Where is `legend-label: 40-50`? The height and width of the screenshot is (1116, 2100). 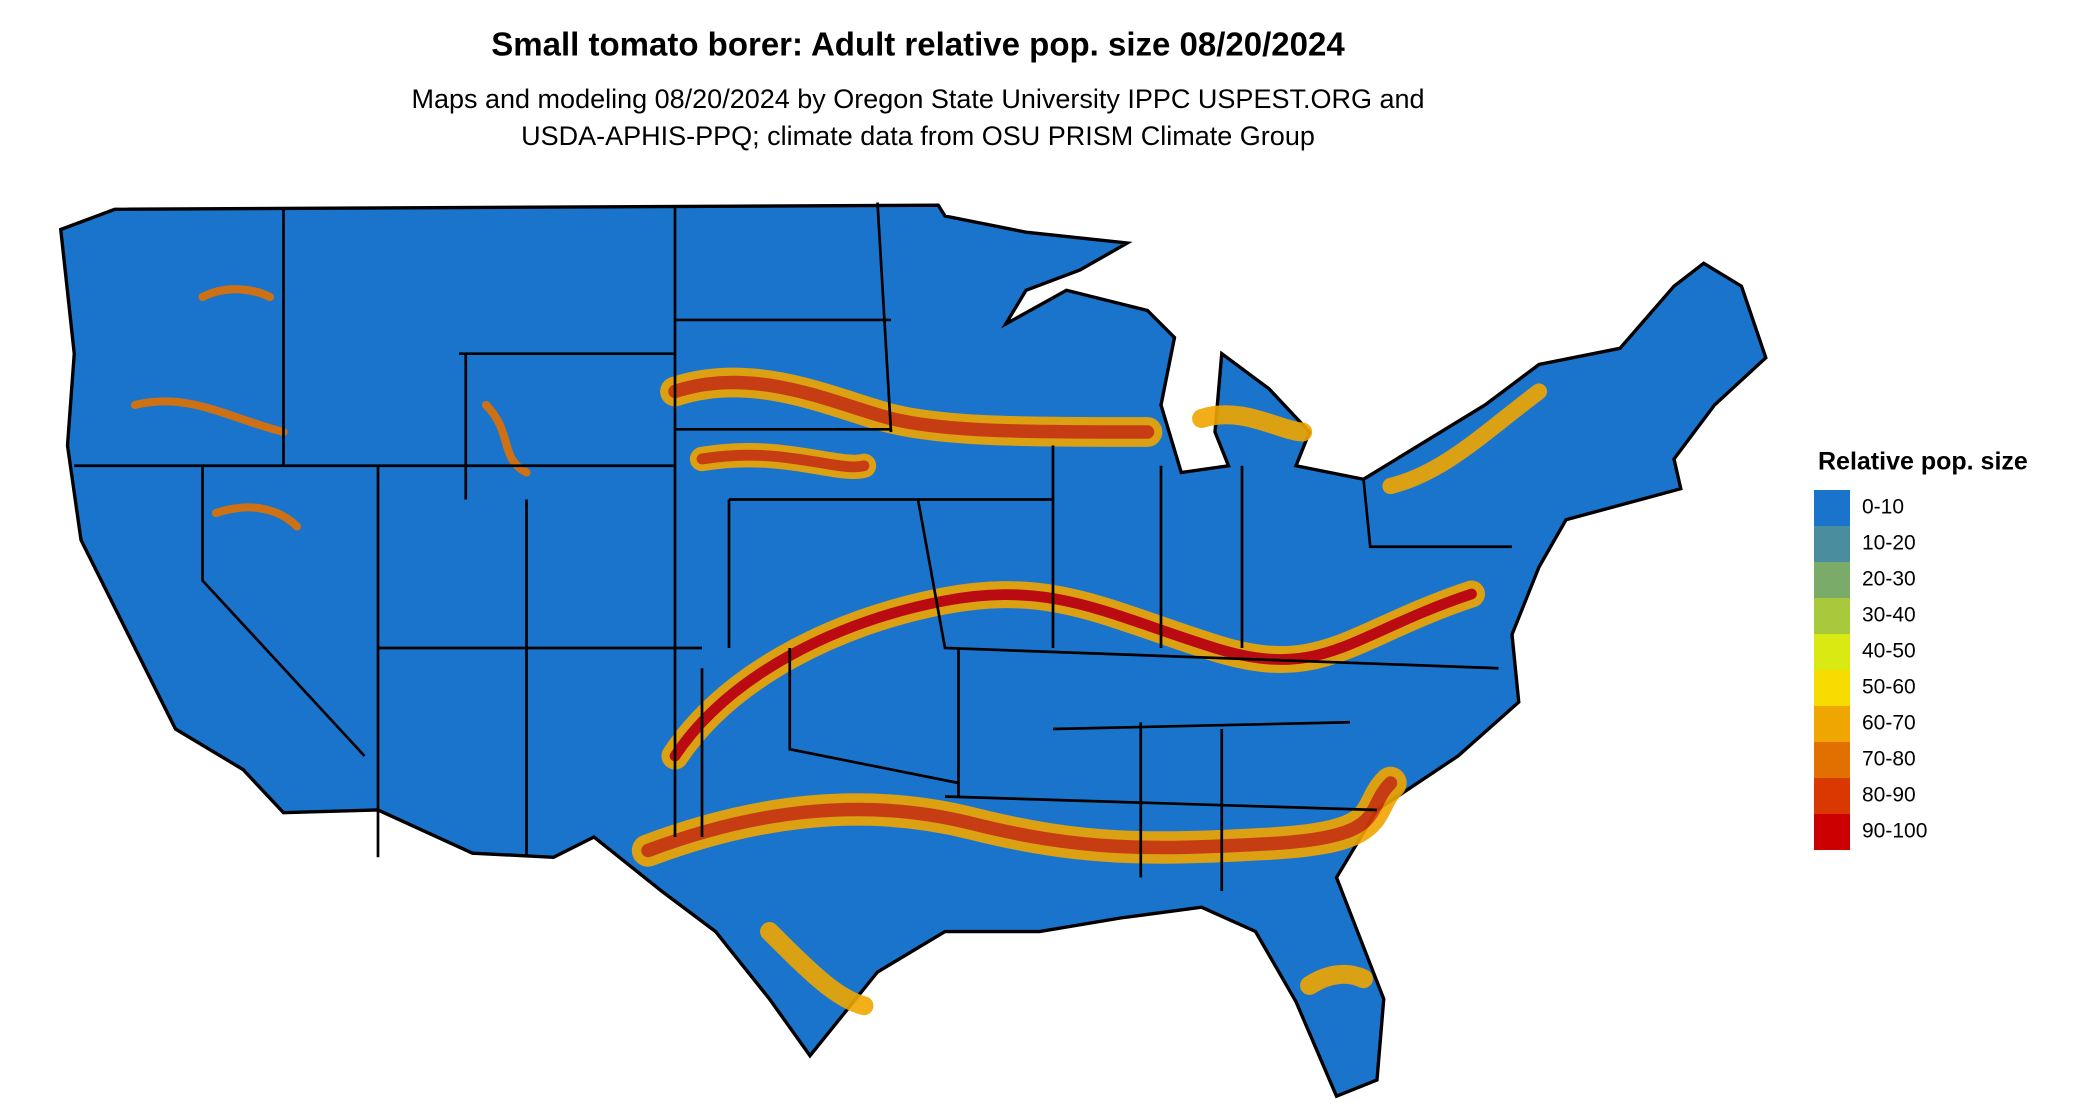
legend-label: 40-50 is located at coordinates (1889, 651).